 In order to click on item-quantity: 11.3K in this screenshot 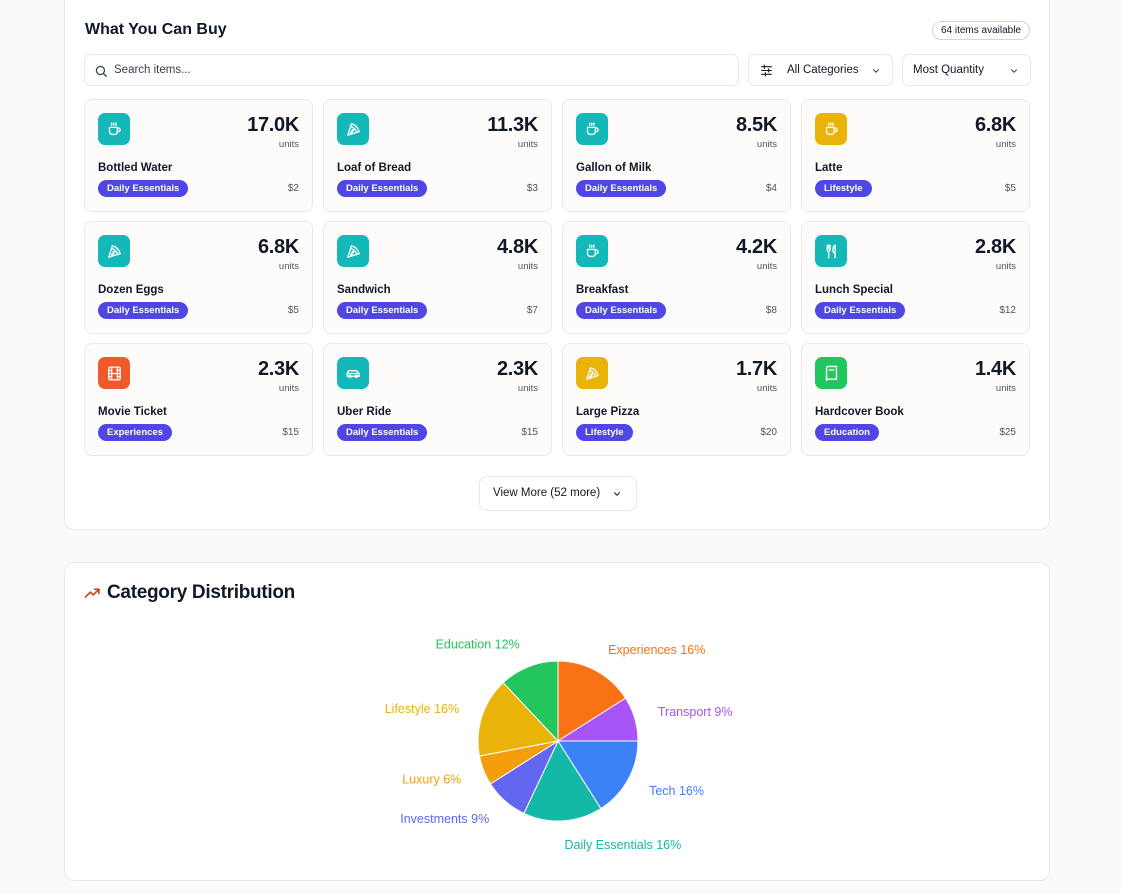, I will do `click(512, 125)`.